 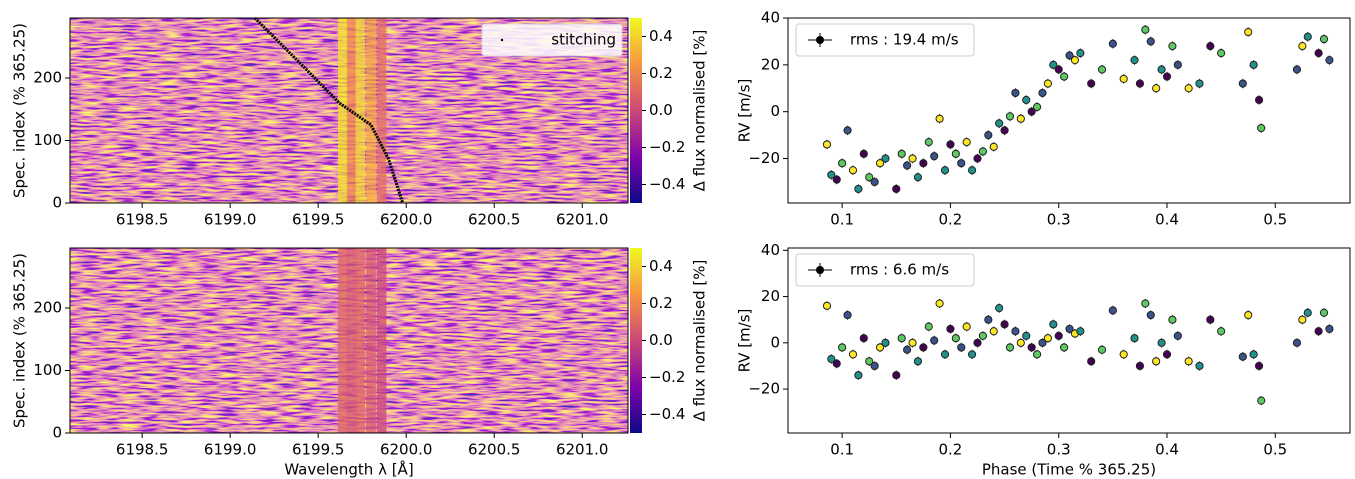 I want to click on colorbar-tick-label: 0.2, so click(x=661, y=303).